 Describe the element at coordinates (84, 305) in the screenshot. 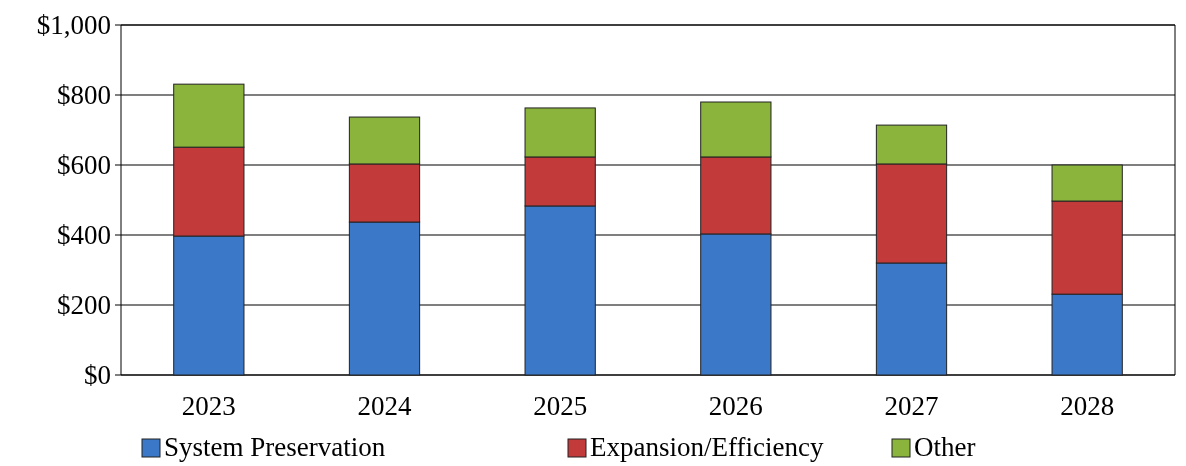

I see `y-tick-label: $200` at that location.